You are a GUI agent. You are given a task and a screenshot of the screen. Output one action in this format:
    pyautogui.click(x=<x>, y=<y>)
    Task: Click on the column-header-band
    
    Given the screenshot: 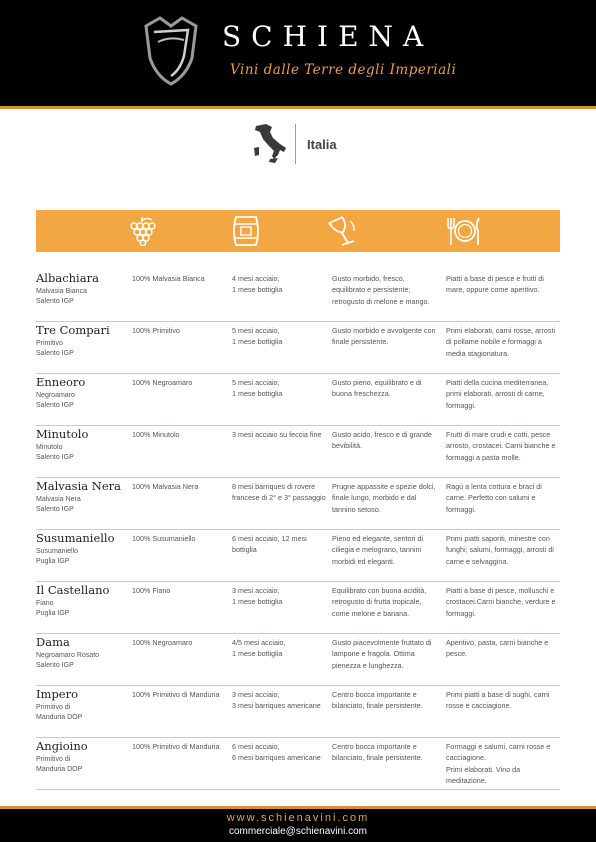 What is the action you would take?
    pyautogui.click(x=298, y=231)
    